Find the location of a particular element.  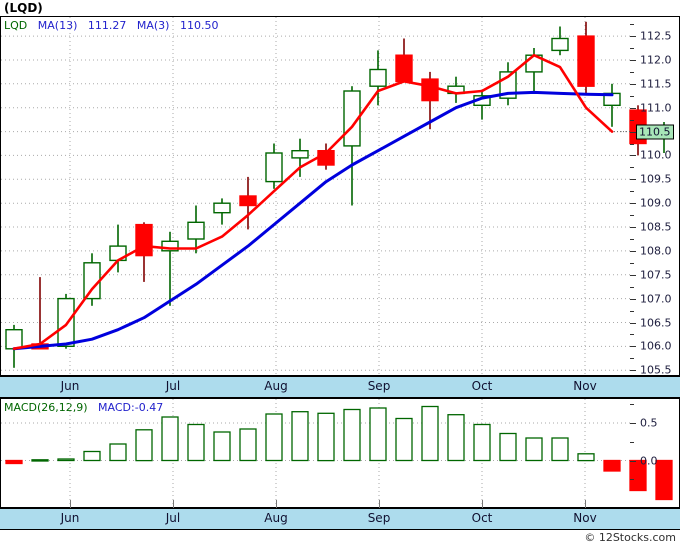

y-axis-label: 107.0 is located at coordinates (656, 299).